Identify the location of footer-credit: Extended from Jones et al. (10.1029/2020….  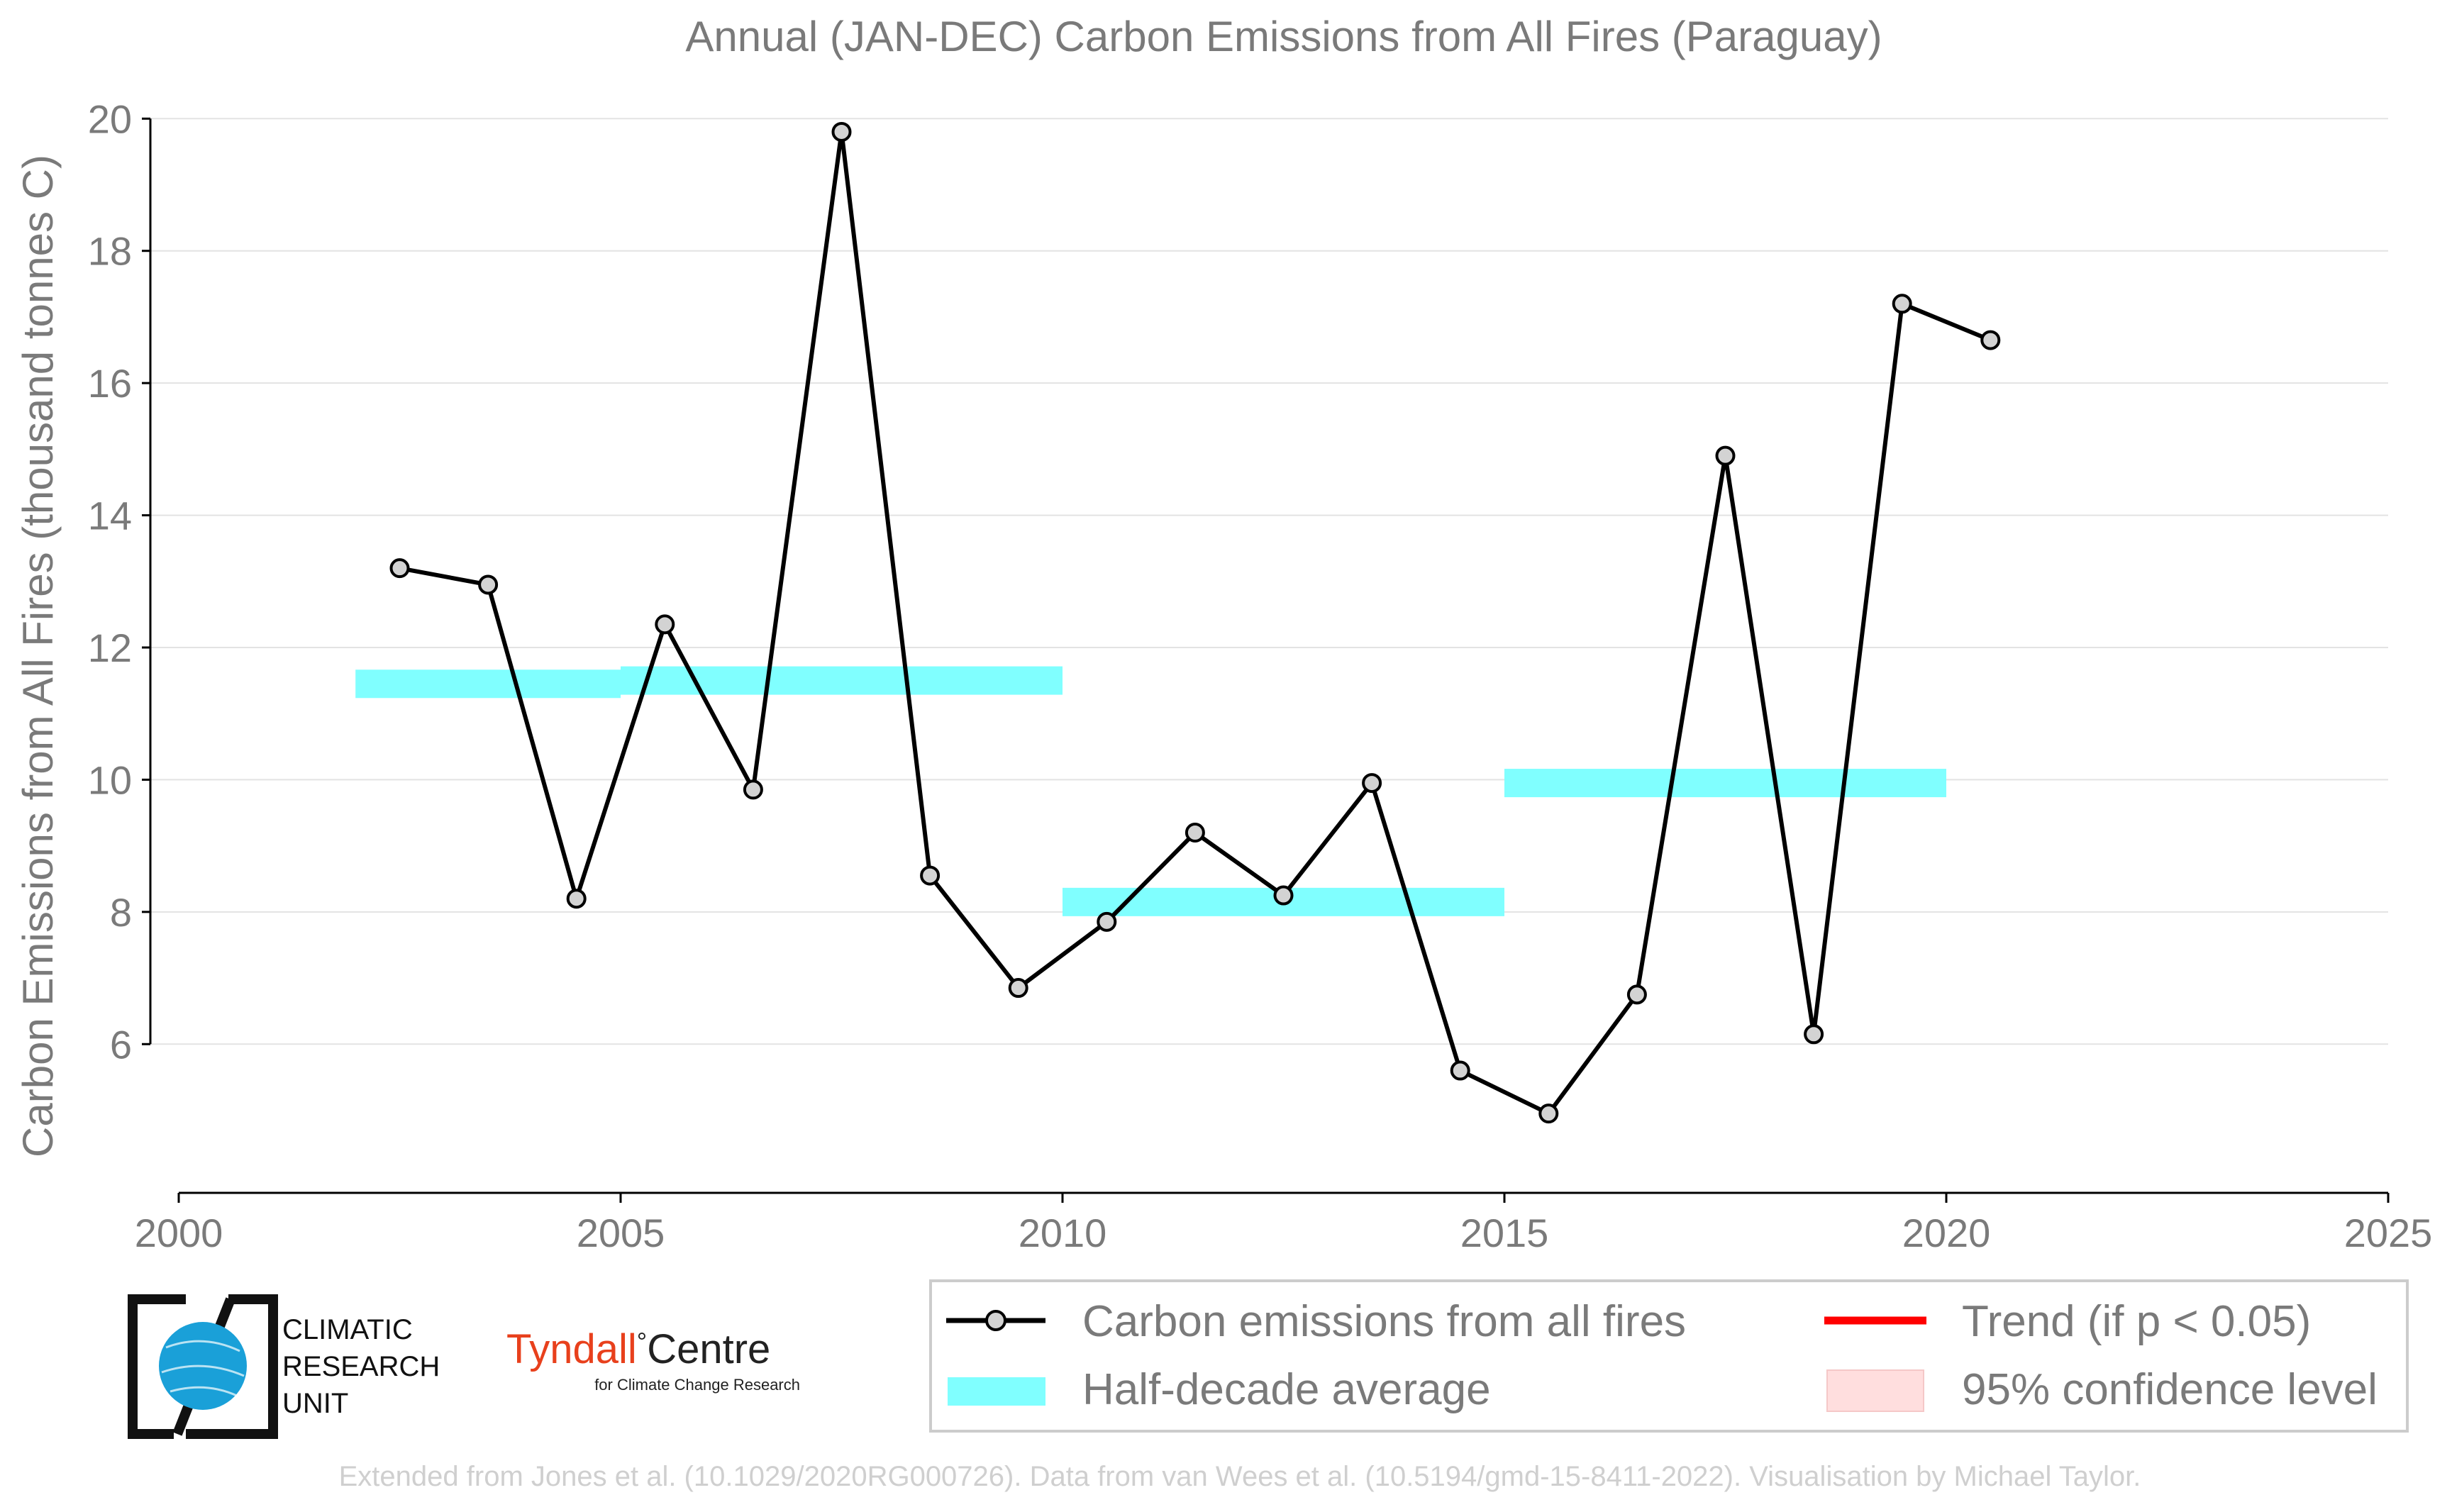
(1240, 1476).